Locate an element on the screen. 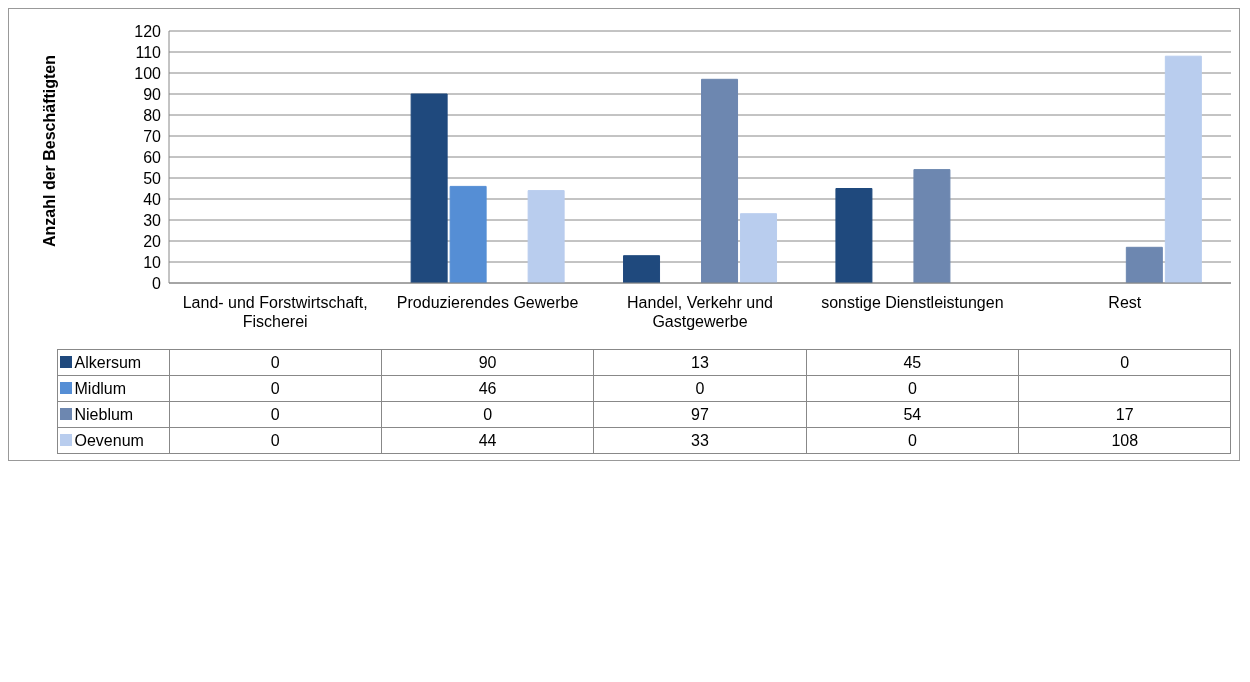 The width and height of the screenshot is (1250, 682). y-tick-label: 60 is located at coordinates (152, 157).